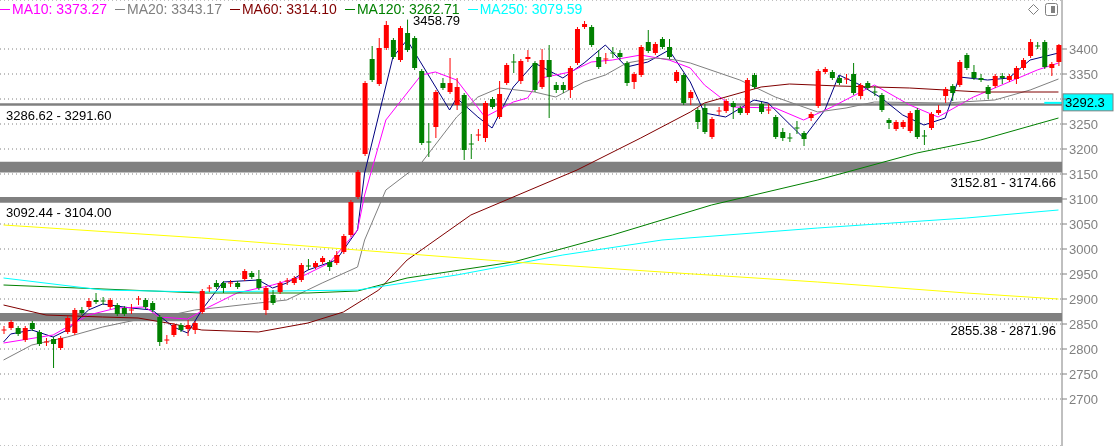 The width and height of the screenshot is (1114, 446). I want to click on y-tick-label: 2950, so click(1083, 274).